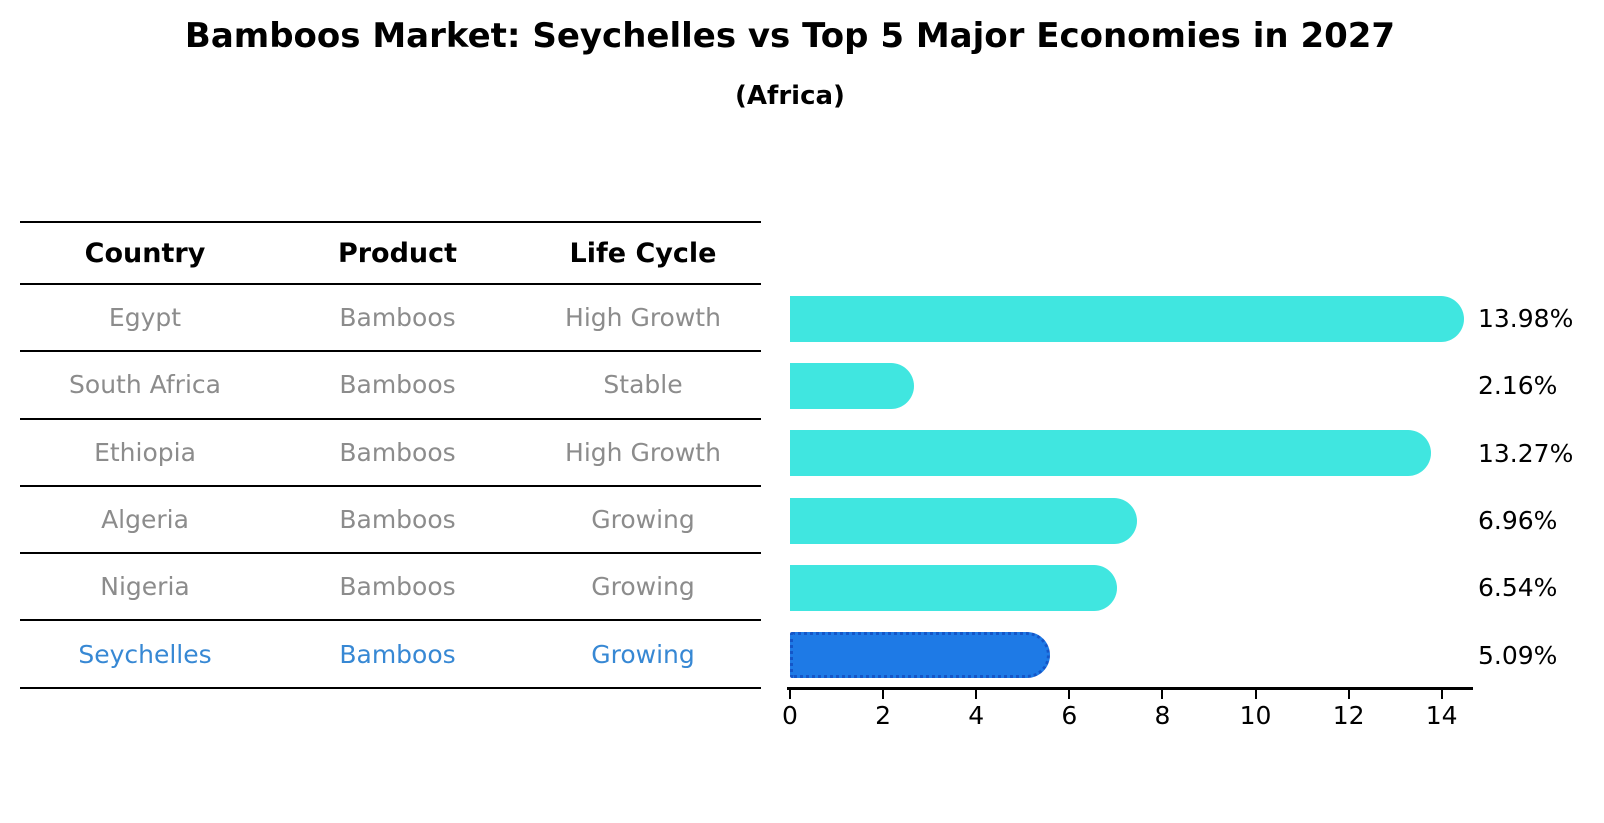 The width and height of the screenshot is (1604, 823). I want to click on x-tick-label: 8, so click(1162, 715).